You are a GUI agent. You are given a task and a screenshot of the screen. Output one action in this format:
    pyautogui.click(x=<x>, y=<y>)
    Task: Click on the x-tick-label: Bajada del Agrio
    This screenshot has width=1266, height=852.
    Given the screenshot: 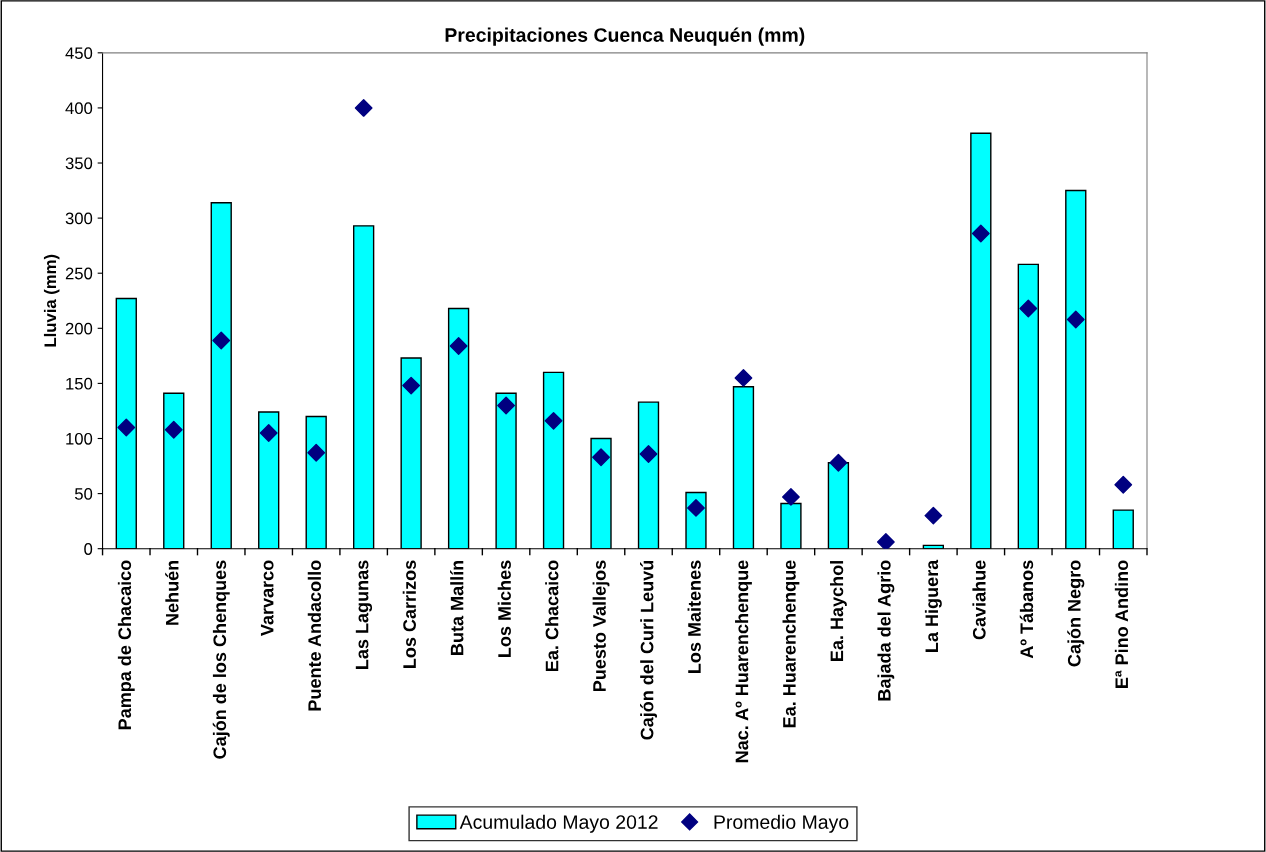 What is the action you would take?
    pyautogui.click(x=886, y=630)
    